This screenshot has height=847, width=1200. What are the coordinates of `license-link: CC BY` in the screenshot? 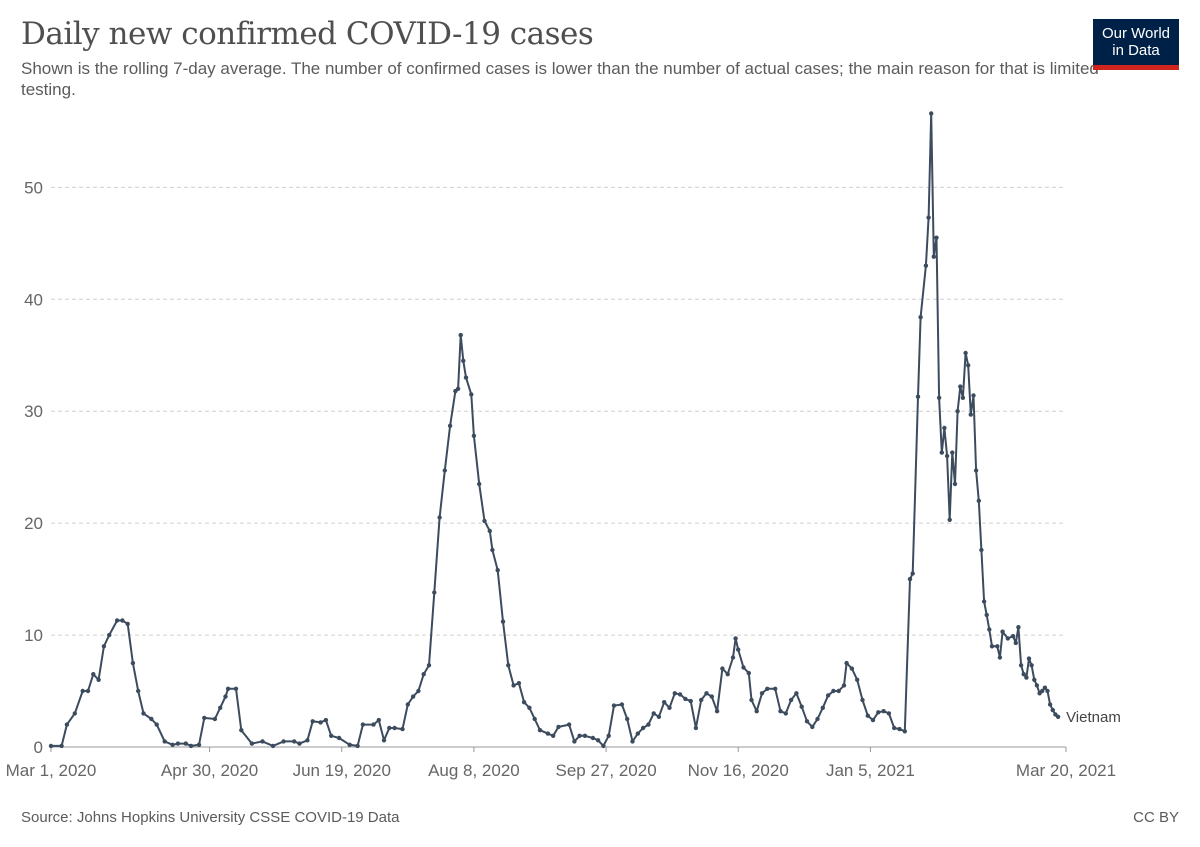 It's located at (1156, 817).